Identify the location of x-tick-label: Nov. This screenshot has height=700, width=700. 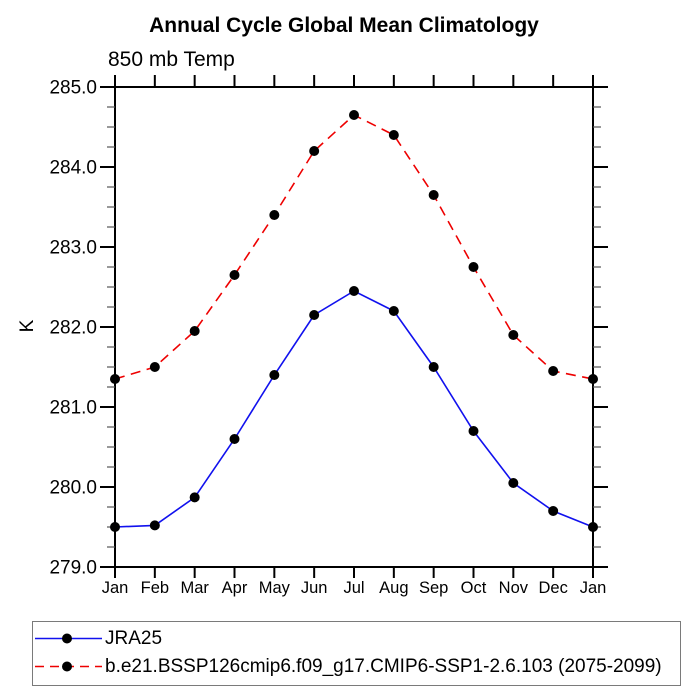
(514, 588).